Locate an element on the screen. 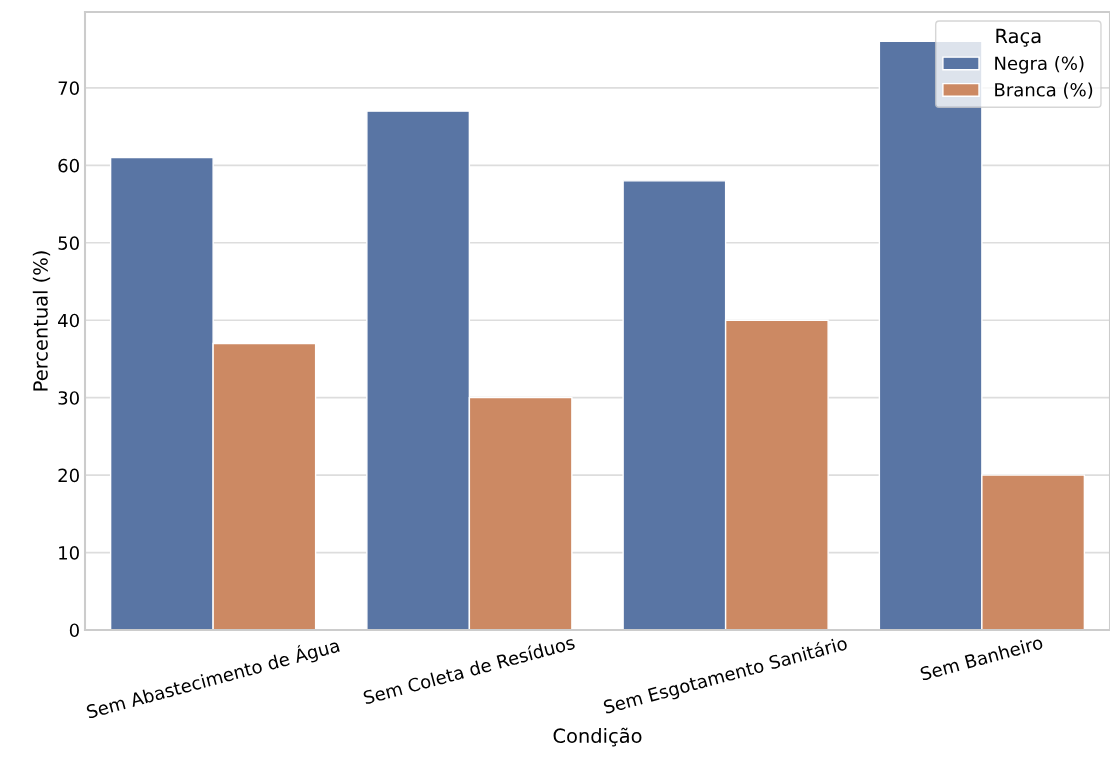 The height and width of the screenshot is (776, 1110). x-axis-title: Condição is located at coordinates (597, 737).